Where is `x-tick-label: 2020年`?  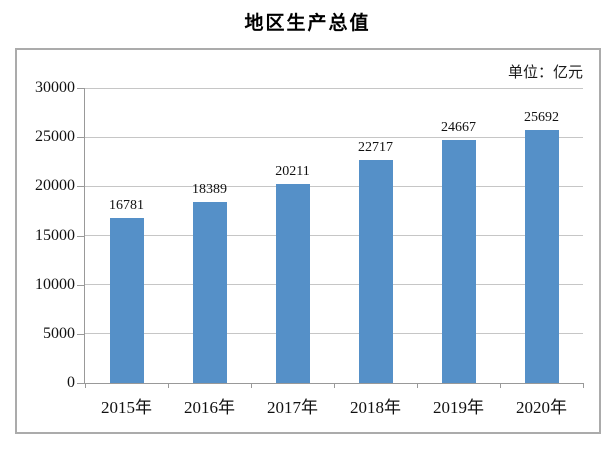
x-tick-label: 2020年 is located at coordinates (541, 407).